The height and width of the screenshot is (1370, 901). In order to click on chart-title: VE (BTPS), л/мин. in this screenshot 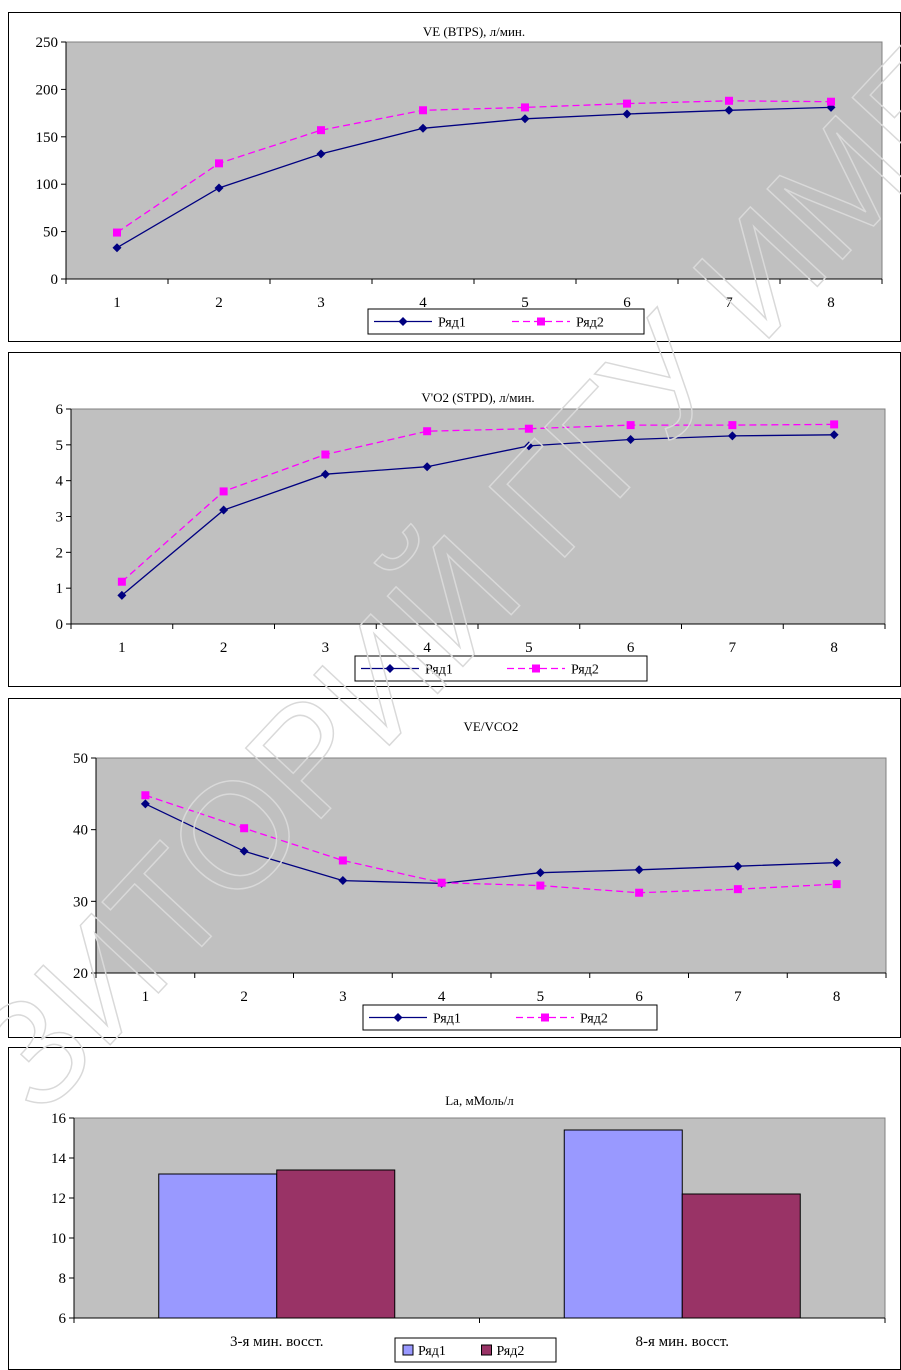, I will do `click(474, 31)`.